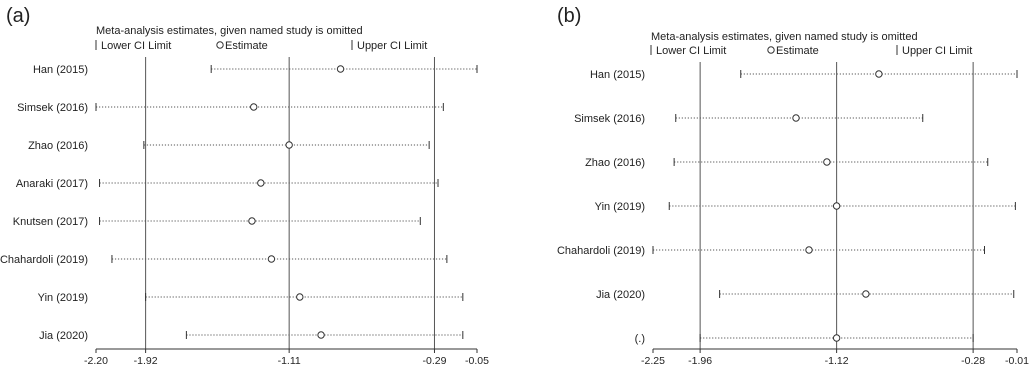 Image resolution: width=1035 pixels, height=369 pixels. What do you see at coordinates (1017, 361) in the screenshot?
I see `x-tick-label: -0.01` at bounding box center [1017, 361].